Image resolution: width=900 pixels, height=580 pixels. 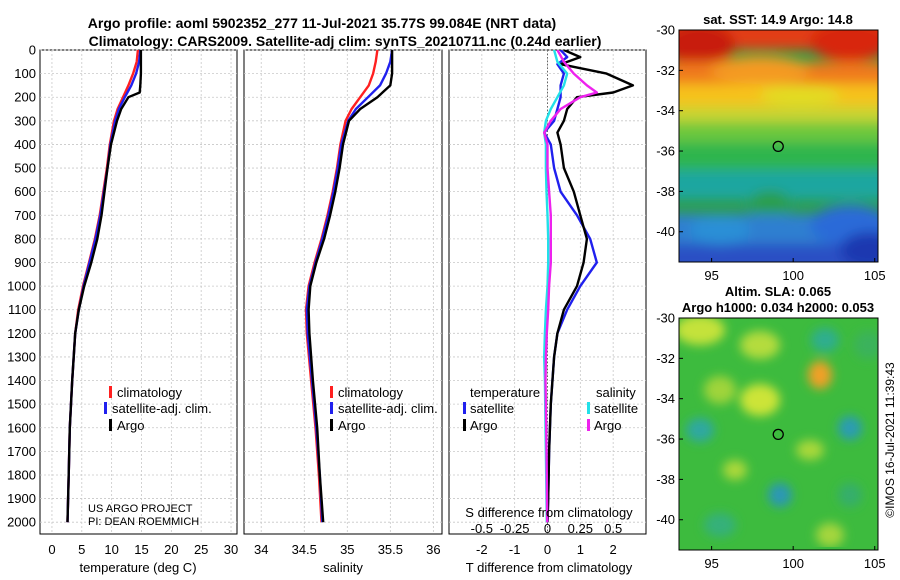 I want to click on x-tick-label: 25, so click(x=201, y=549).